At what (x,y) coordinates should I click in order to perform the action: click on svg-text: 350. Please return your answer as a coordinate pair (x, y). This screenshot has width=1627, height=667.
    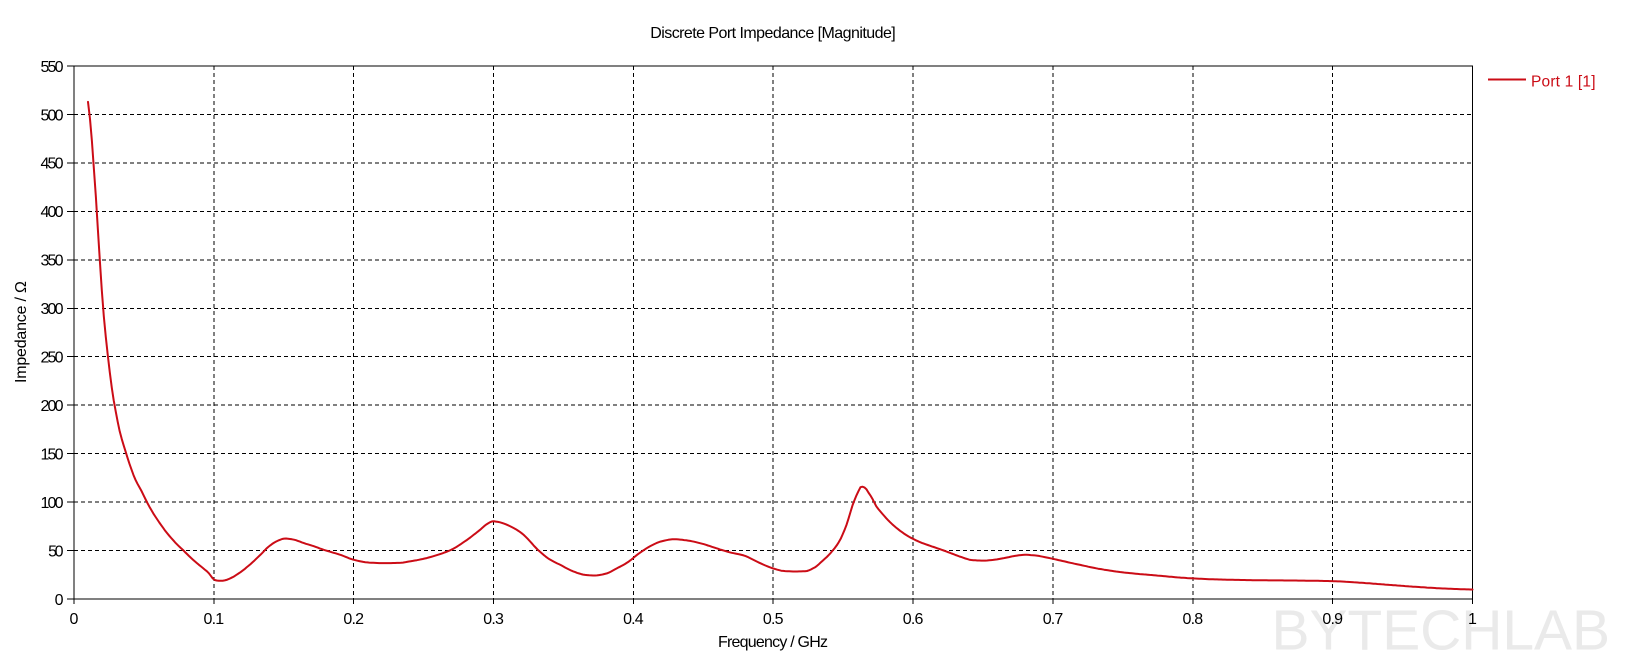
    Looking at the image, I should click on (52, 261).